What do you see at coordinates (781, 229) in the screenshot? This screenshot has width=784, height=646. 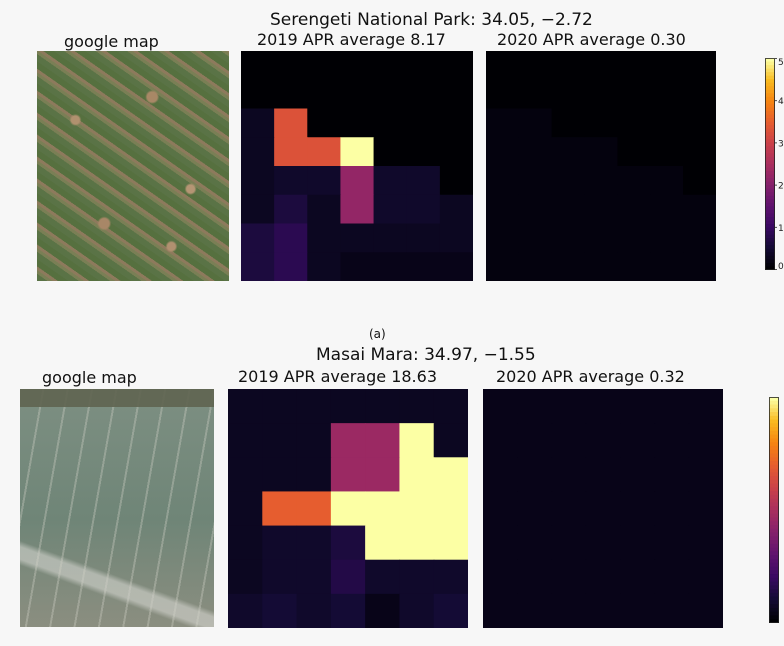 I see `colorbar-tick-label: 1` at bounding box center [781, 229].